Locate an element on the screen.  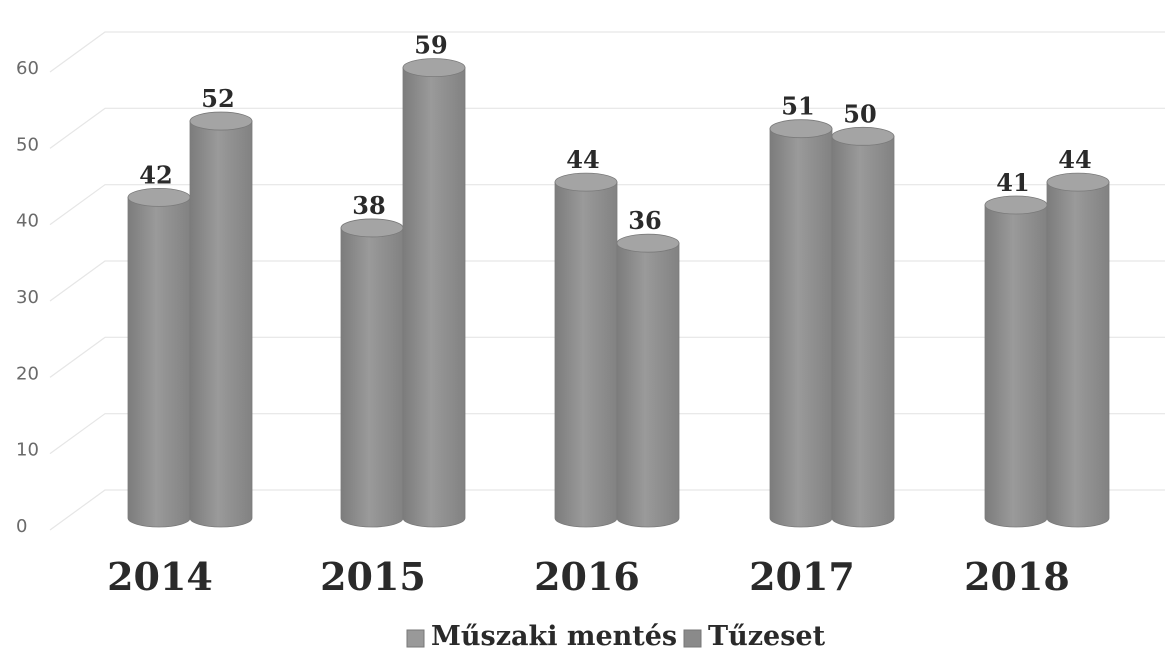
data-label: 50 is located at coordinates (859, 113).